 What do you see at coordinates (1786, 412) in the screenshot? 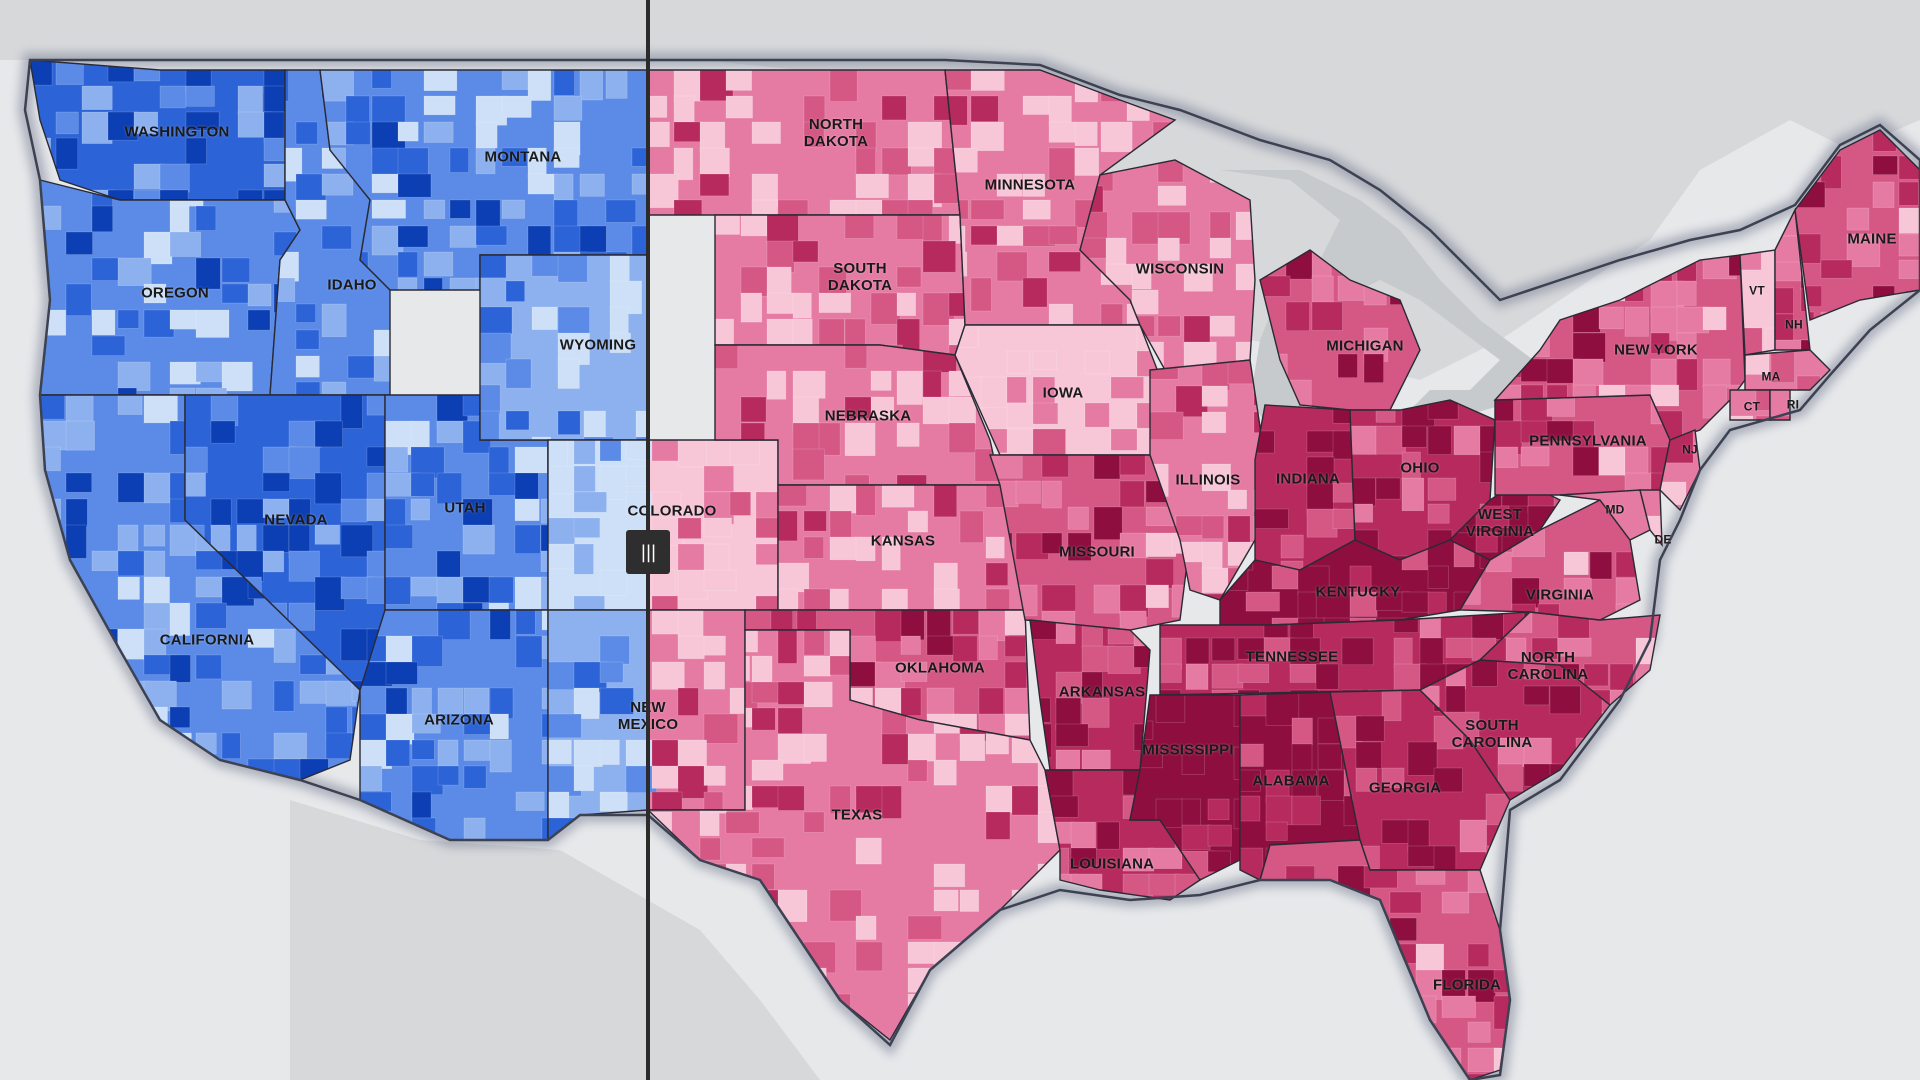
I see `state-rhode-island` at bounding box center [1786, 412].